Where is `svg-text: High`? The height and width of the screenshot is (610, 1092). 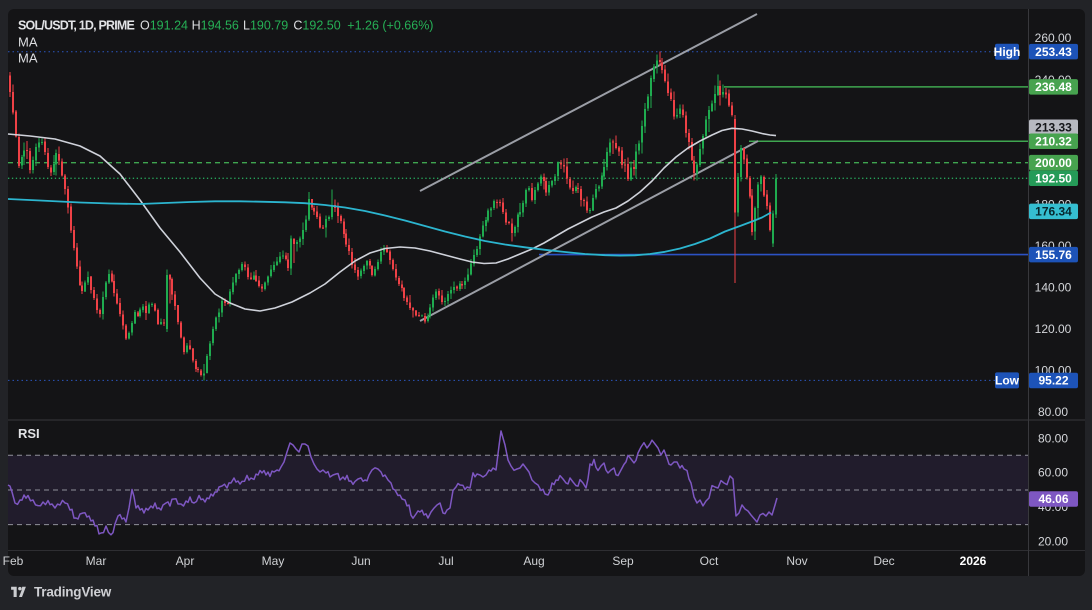 svg-text: High is located at coordinates (1007, 52).